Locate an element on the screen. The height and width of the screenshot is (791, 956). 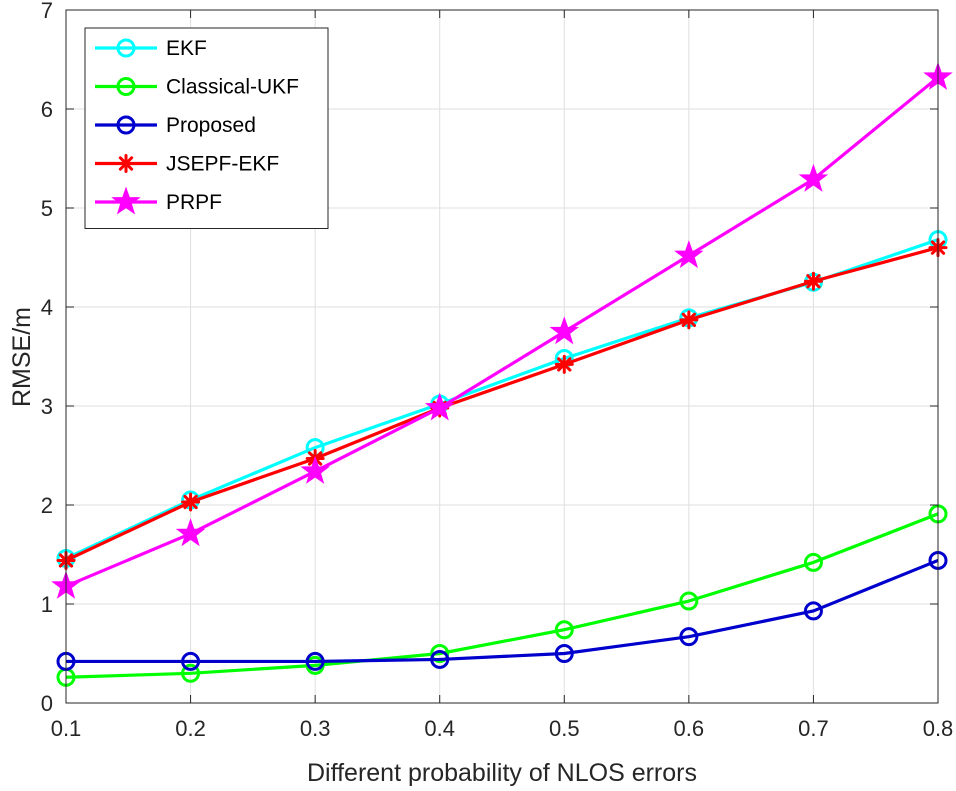
y-axis-label: RMSE/m is located at coordinates (22, 357).